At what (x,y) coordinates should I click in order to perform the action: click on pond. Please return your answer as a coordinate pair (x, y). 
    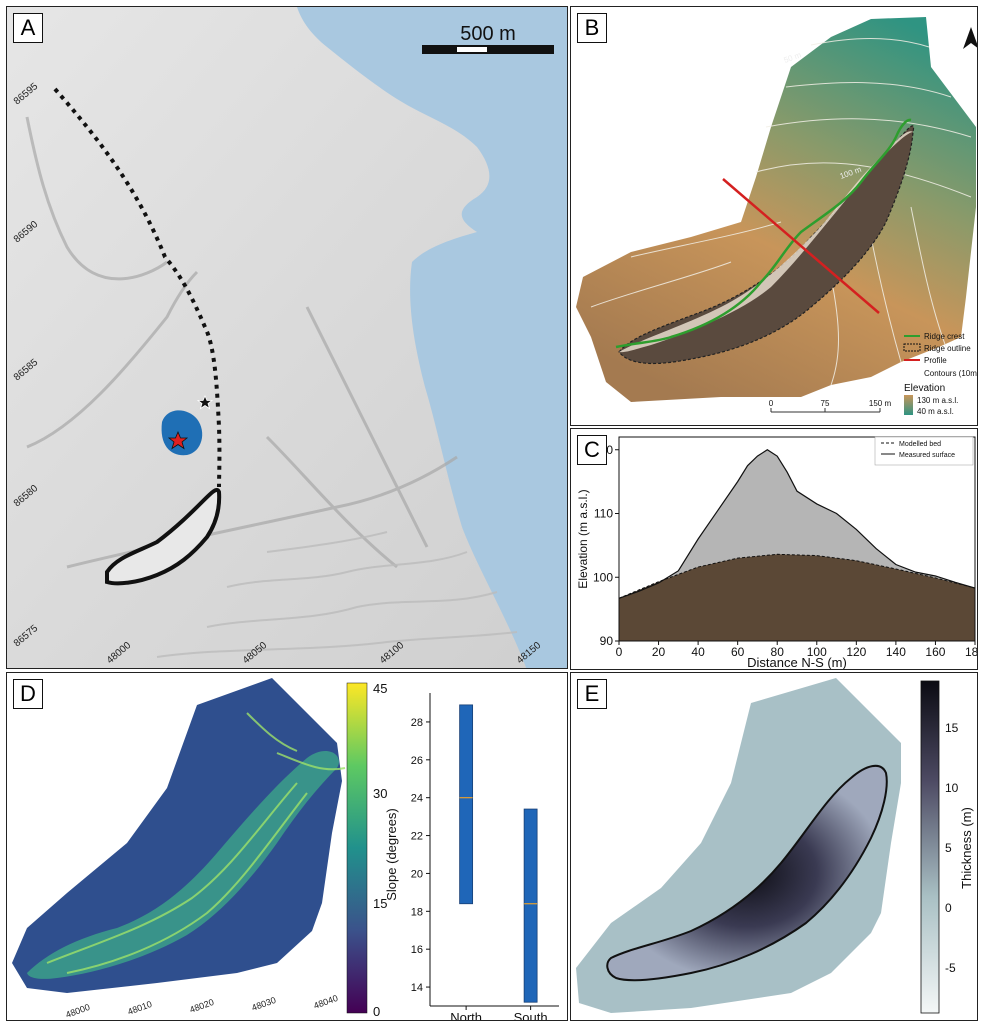
    Looking at the image, I should click on (182, 433).